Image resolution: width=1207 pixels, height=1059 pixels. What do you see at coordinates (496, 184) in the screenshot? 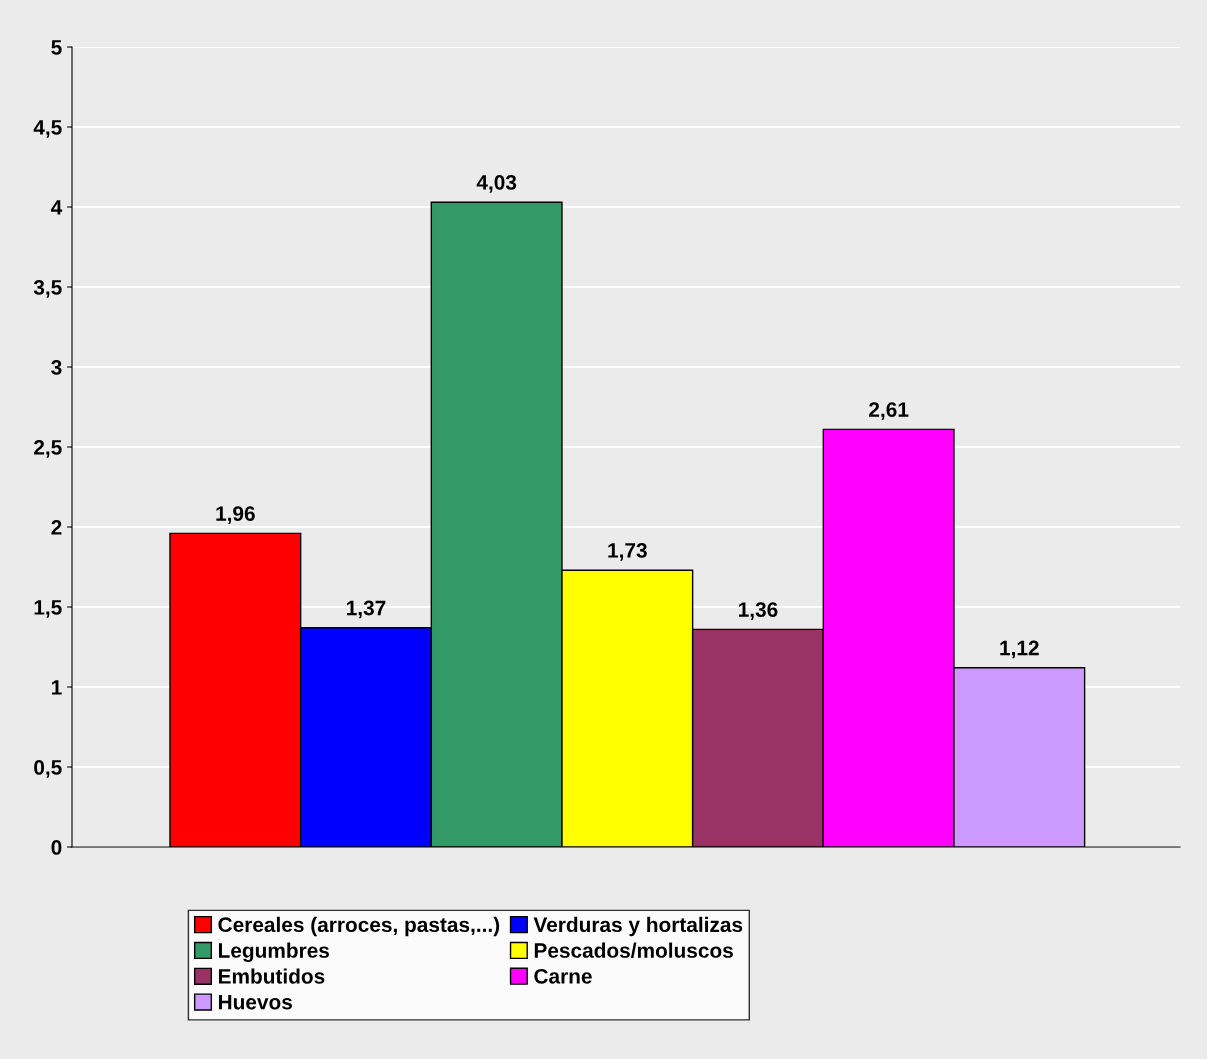
I see `data-label: 4,03` at bounding box center [496, 184].